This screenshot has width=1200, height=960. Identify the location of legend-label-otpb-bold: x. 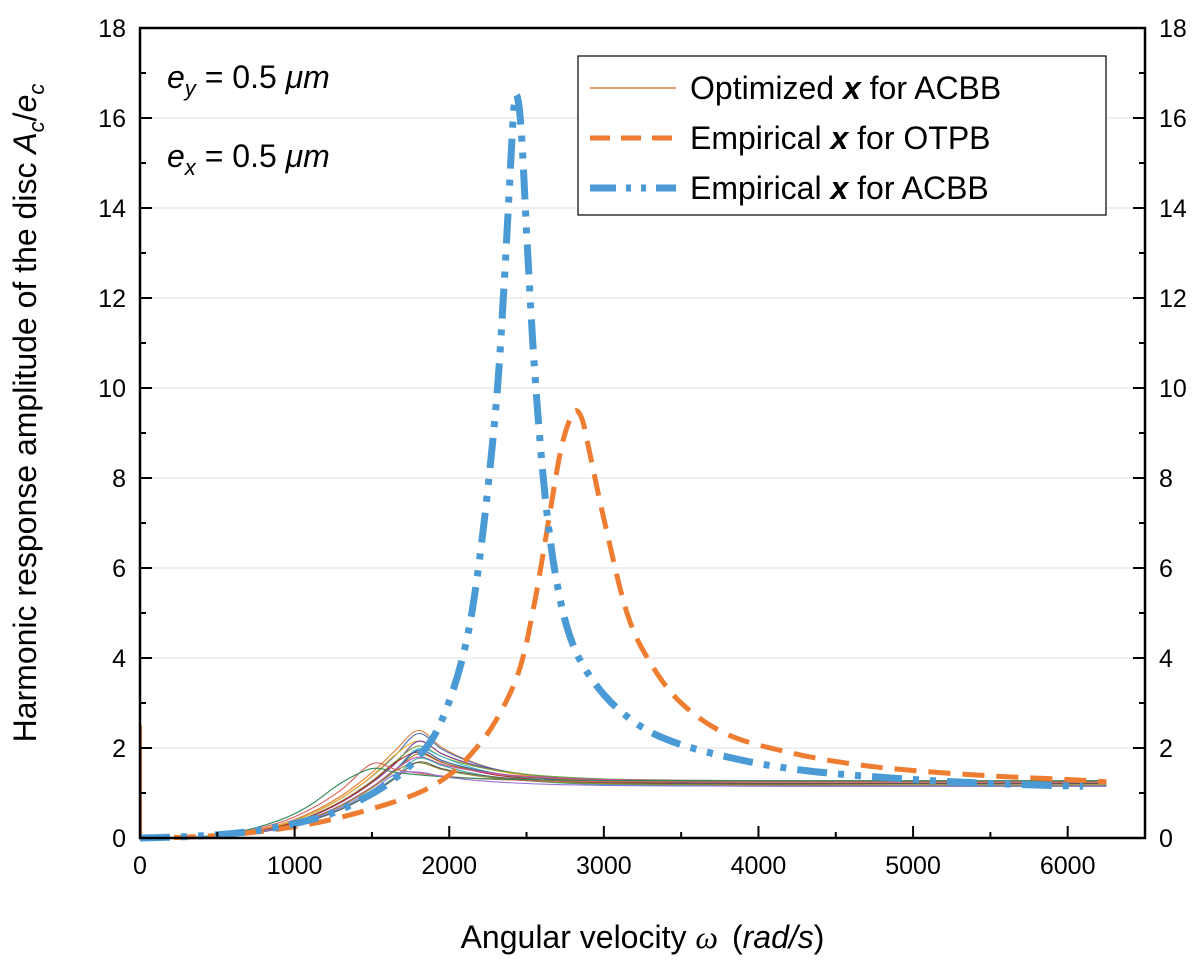
(838, 138).